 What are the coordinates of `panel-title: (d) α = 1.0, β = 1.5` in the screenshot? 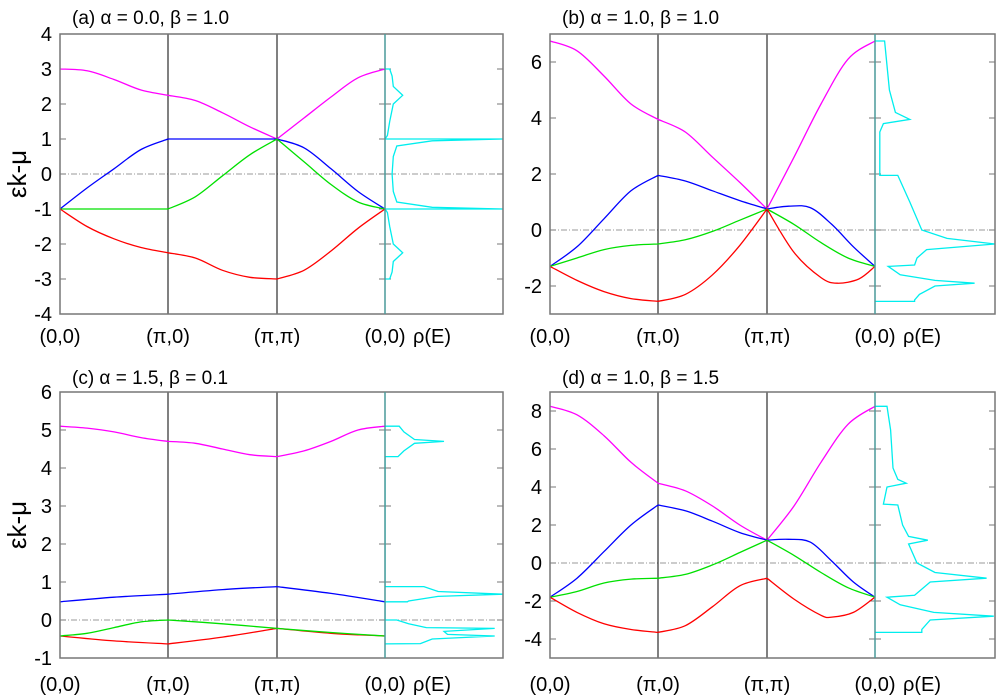 It's located at (640, 378).